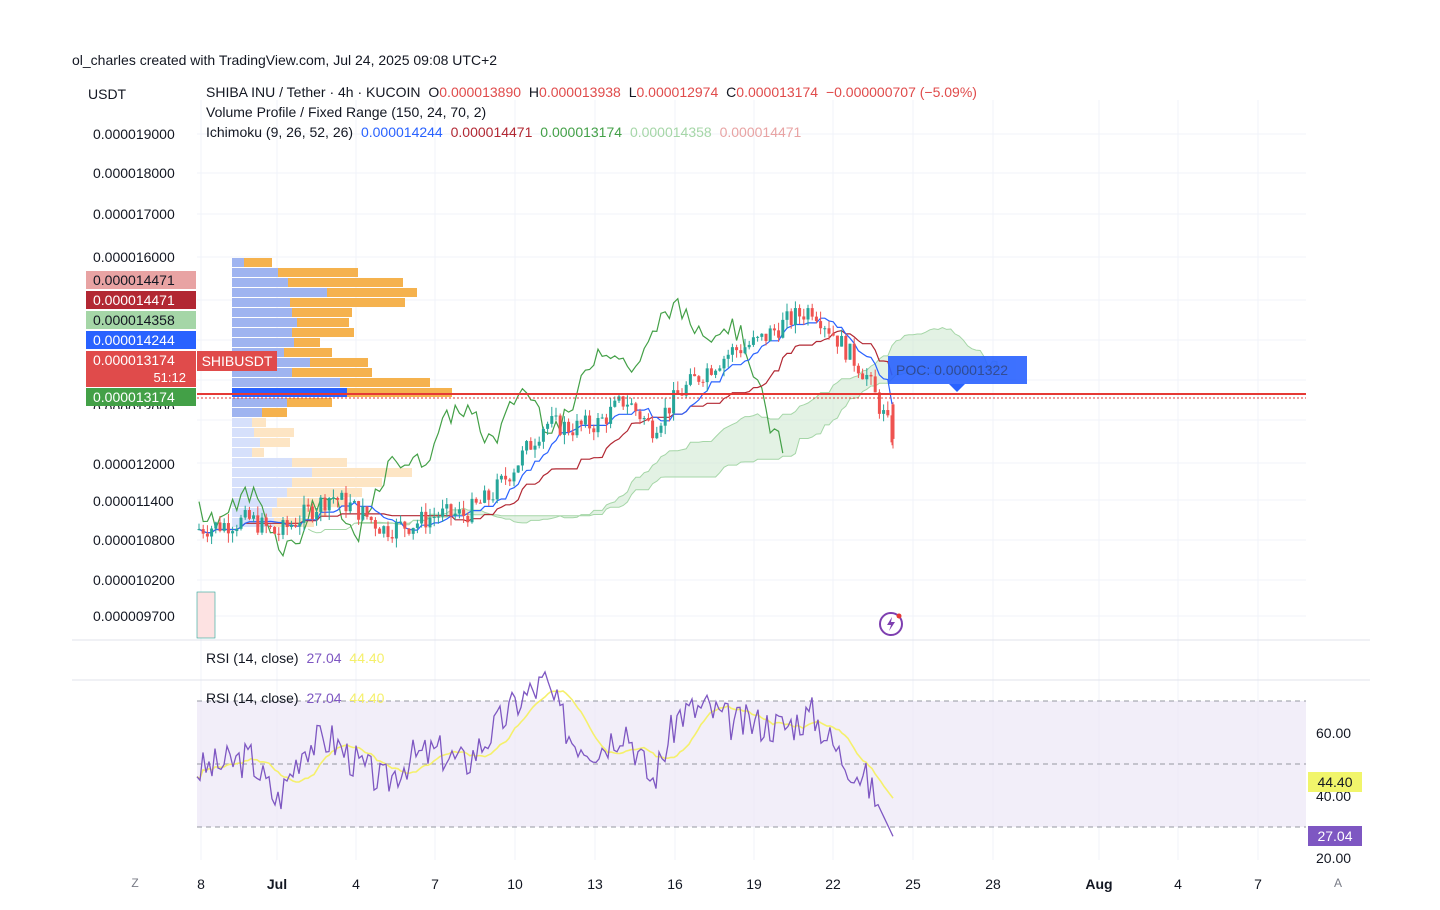 This screenshot has width=1440, height=910. Describe the element at coordinates (515, 884) in the screenshot. I see `time-axis-tick: 10` at that location.